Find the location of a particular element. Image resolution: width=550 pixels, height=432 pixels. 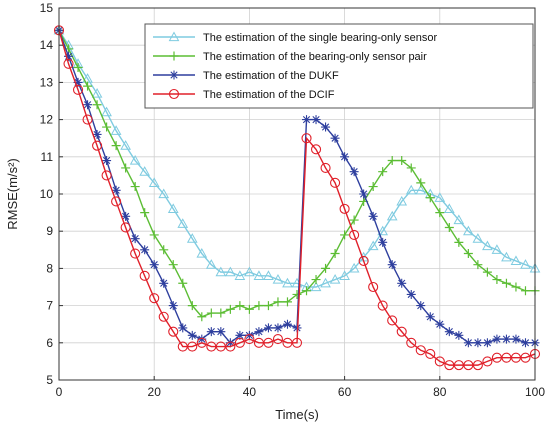

y-tick-label: 15 is located at coordinates (47, 8).